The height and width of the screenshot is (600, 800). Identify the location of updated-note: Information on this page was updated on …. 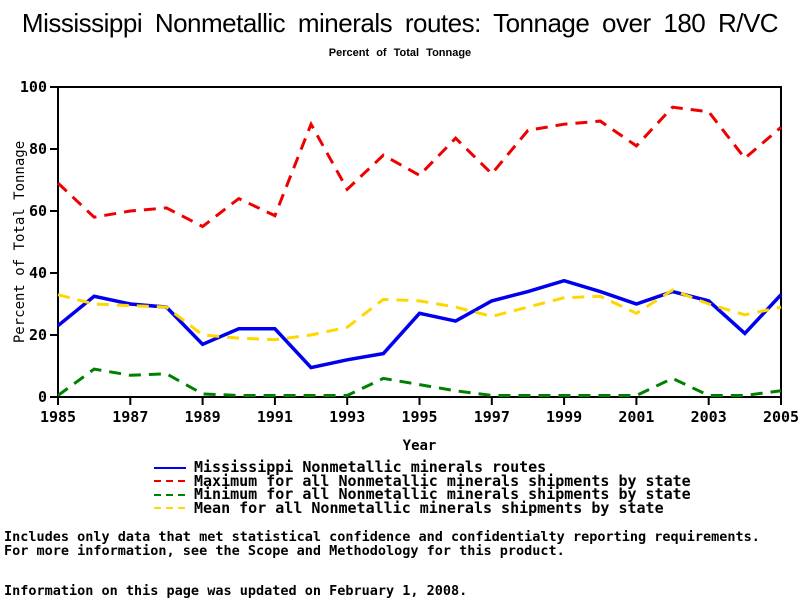
(236, 591).